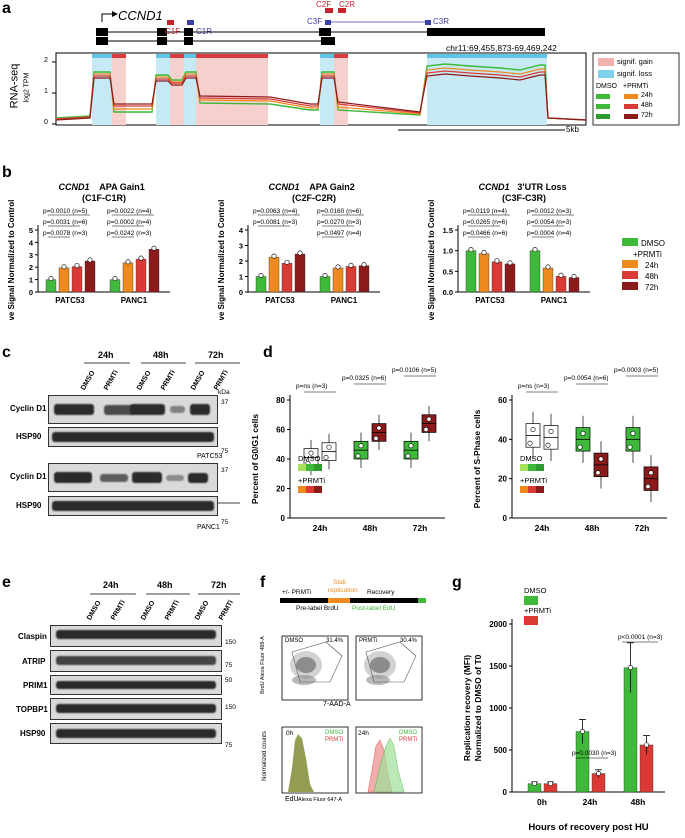 The image size is (685, 838). Describe the element at coordinates (457, 582) in the screenshot. I see `panel-g-letter: g` at that location.